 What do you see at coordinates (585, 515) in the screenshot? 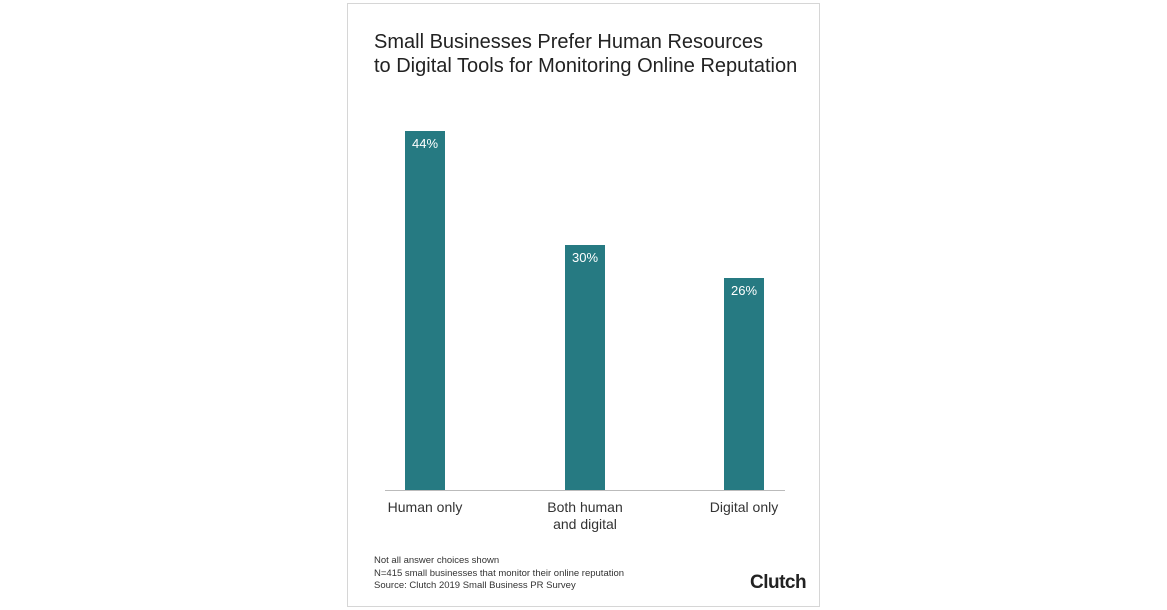
I see `x-tick-label: Both human and digital` at bounding box center [585, 515].